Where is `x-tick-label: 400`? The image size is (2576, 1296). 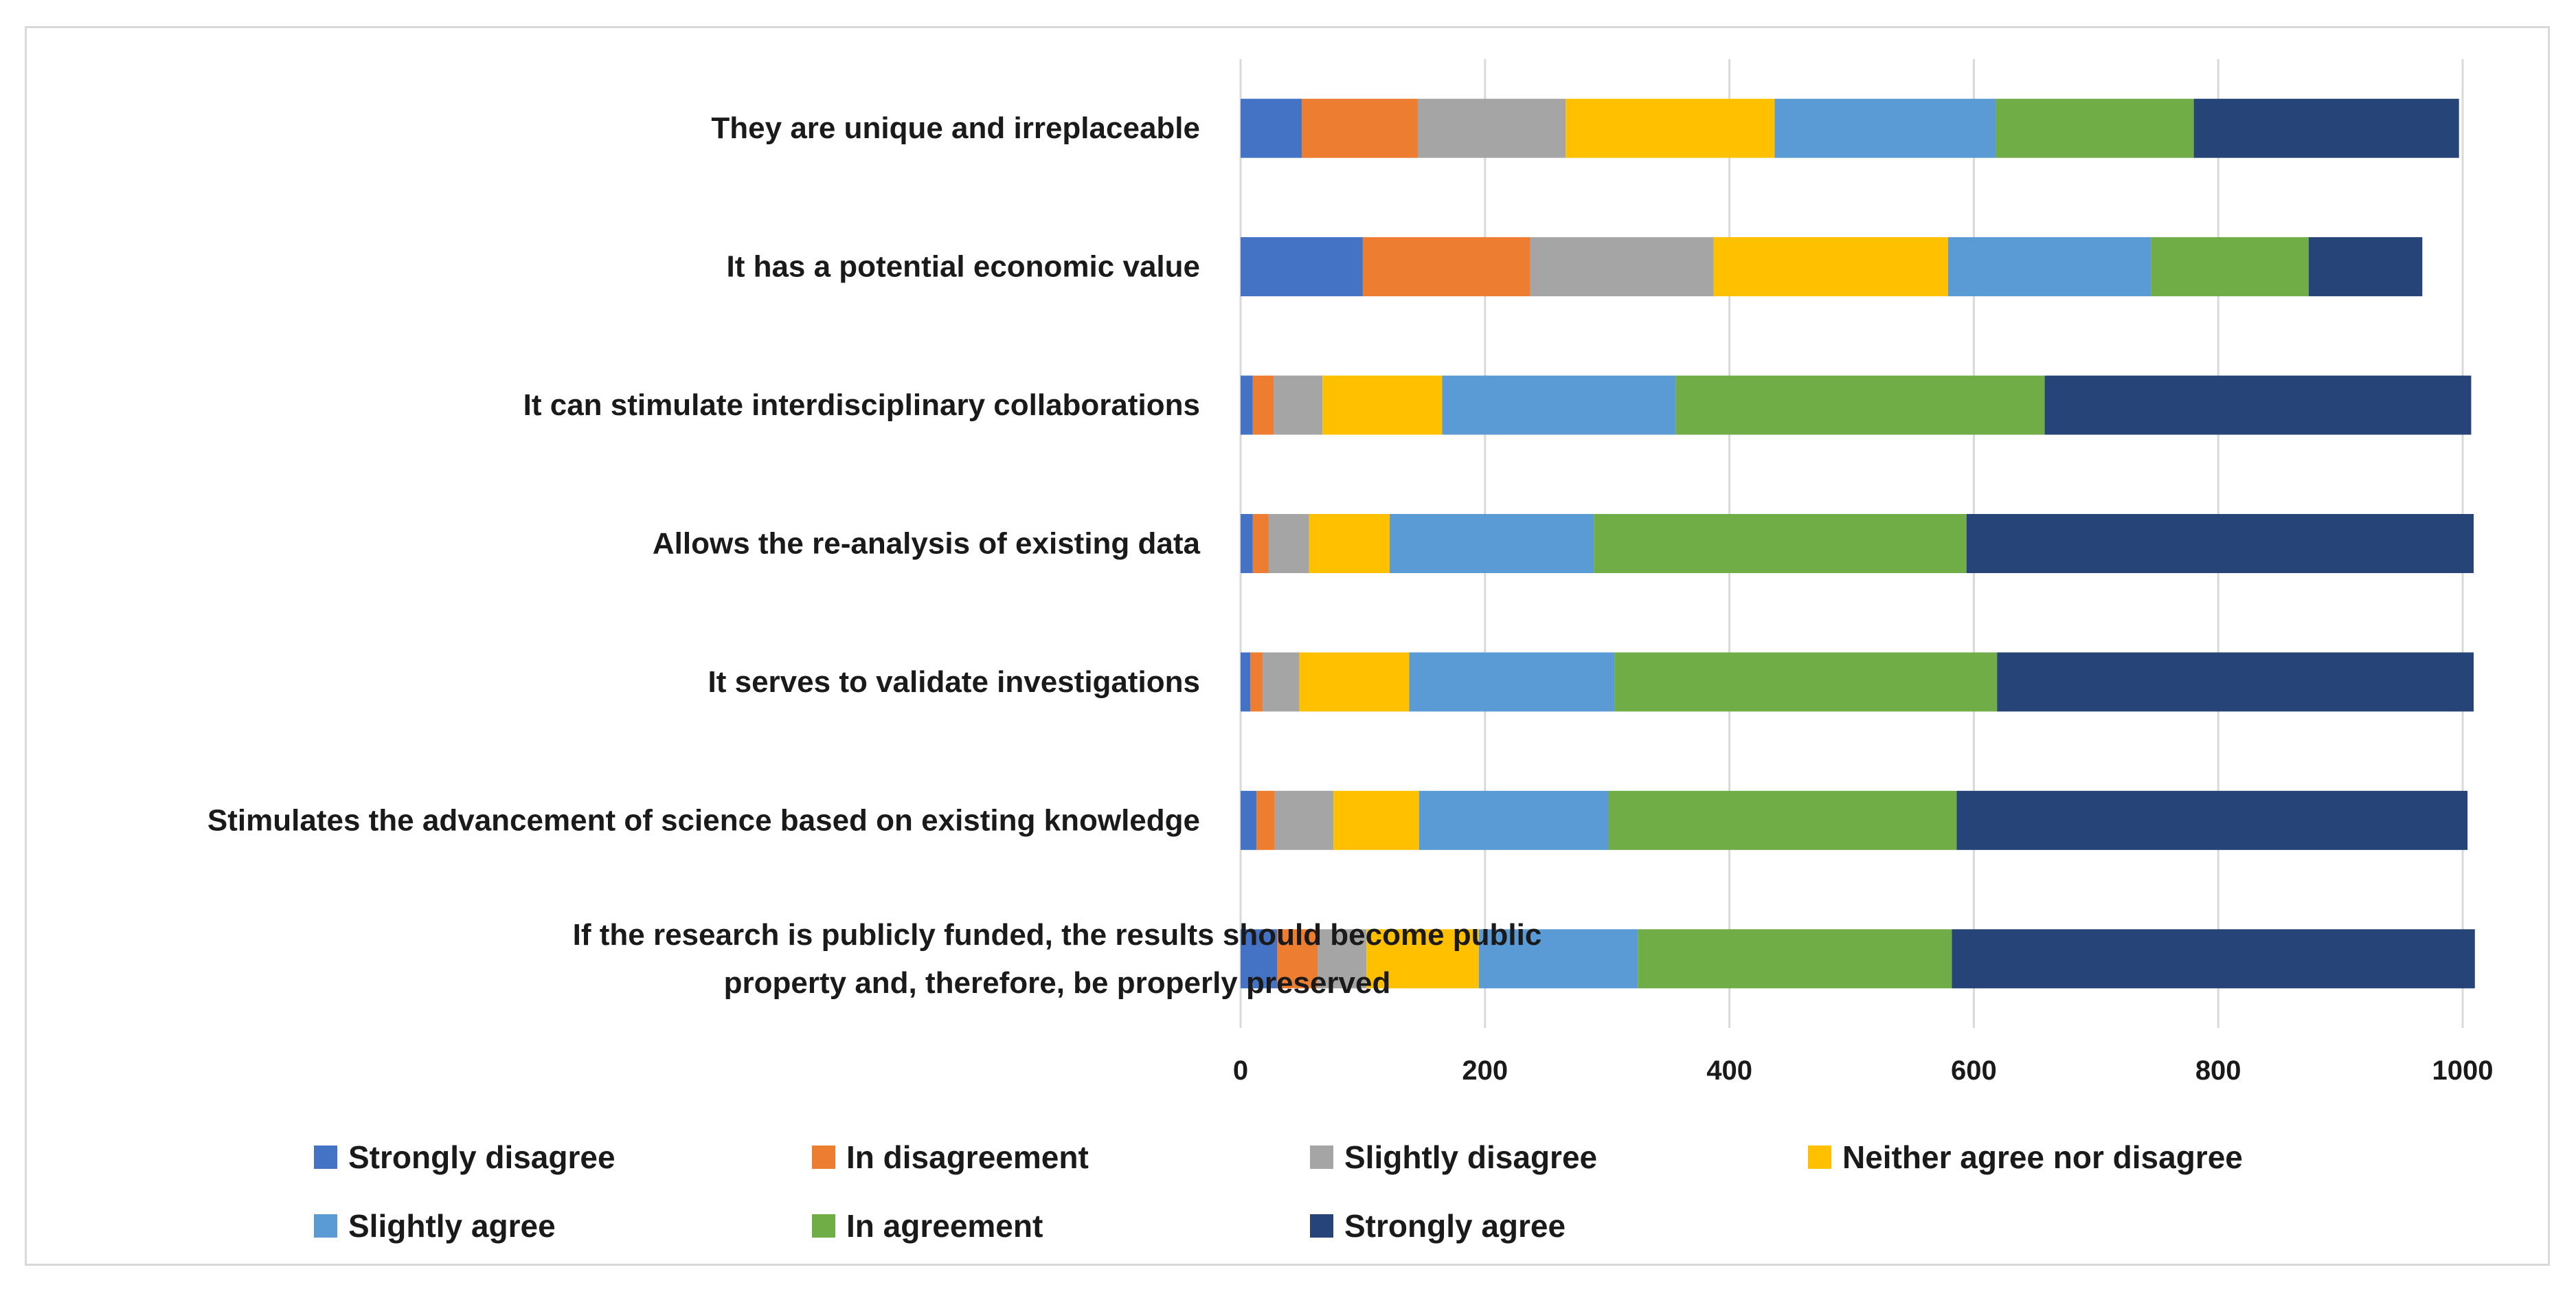
x-tick-label: 400 is located at coordinates (1729, 1070).